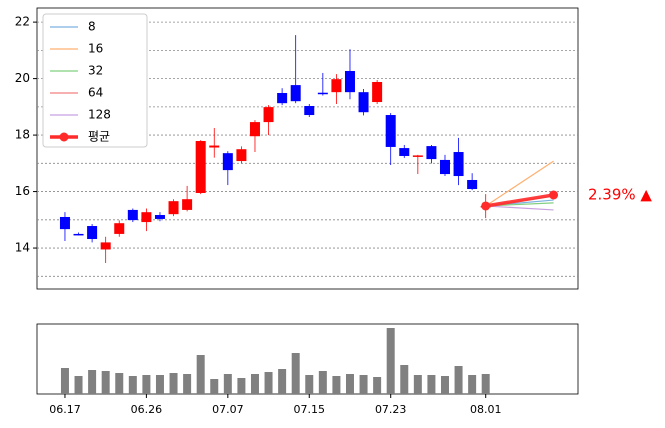 This screenshot has height=428, width=665. I want to click on legend: 8 16 32 64 128 평균, so click(95, 80).